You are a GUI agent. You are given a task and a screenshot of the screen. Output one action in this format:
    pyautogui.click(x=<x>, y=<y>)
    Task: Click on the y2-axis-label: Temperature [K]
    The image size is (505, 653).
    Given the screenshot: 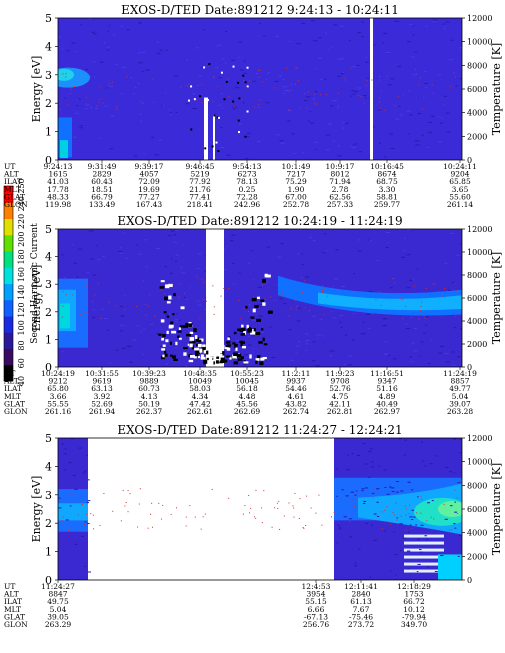 What is the action you would take?
    pyautogui.click(x=496, y=89)
    